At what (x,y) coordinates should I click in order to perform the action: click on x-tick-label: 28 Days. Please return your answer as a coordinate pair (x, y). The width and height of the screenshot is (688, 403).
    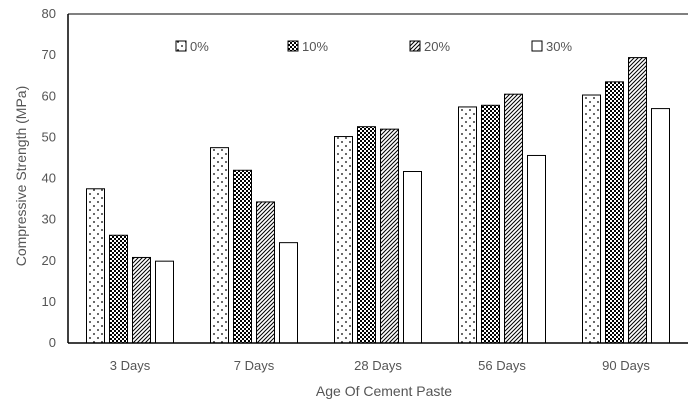
    Looking at the image, I should click on (378, 365).